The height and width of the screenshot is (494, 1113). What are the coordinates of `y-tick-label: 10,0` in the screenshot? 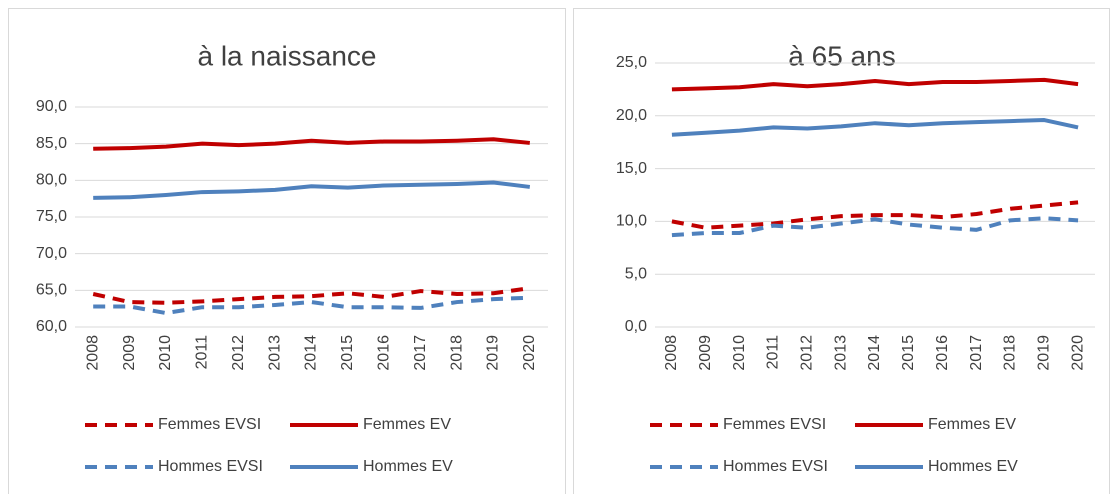 It's located at (631, 221).